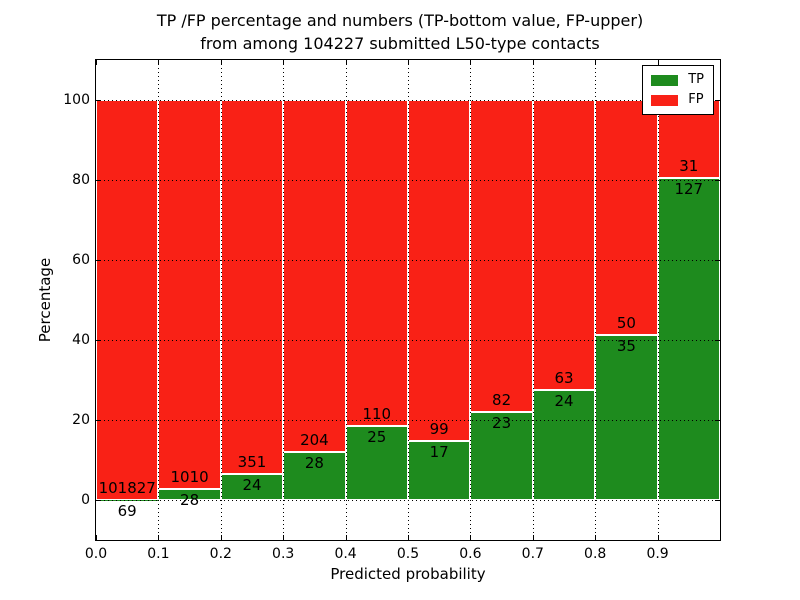  What do you see at coordinates (665, 100) in the screenshot?
I see `fp-swatch-icon` at bounding box center [665, 100].